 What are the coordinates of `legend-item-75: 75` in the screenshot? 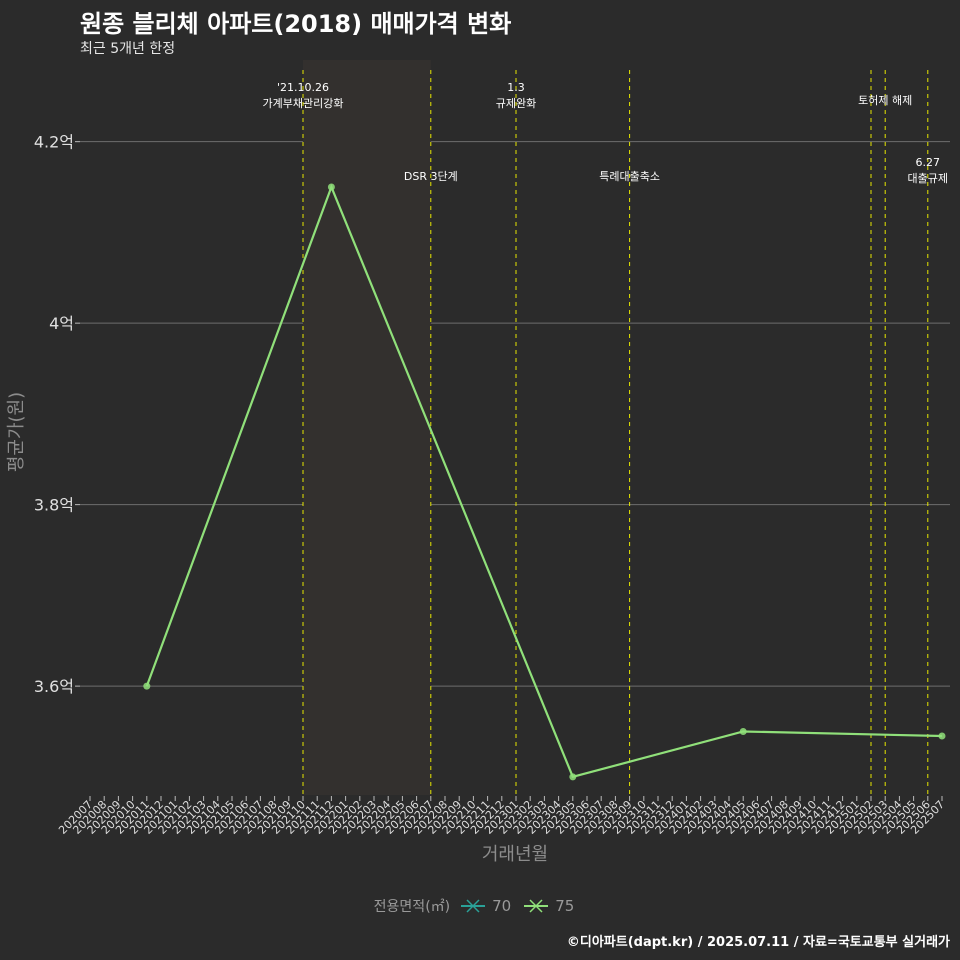 It's located at (548, 906).